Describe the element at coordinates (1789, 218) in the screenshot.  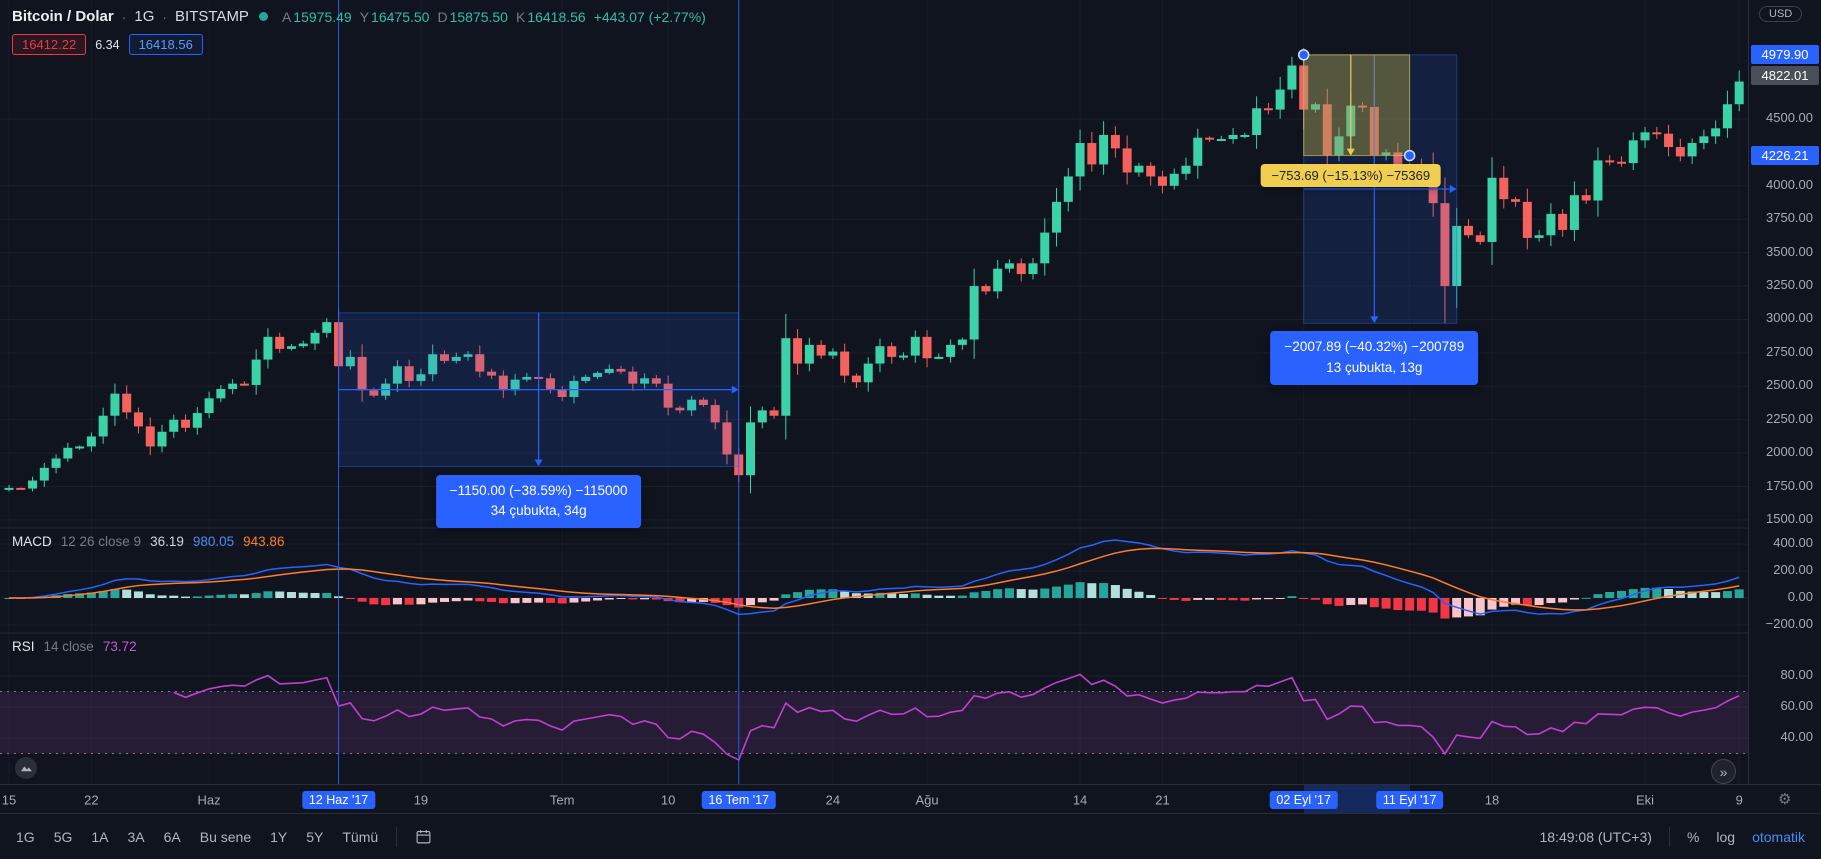
I see `price-axis-label: 3750.00` at that location.